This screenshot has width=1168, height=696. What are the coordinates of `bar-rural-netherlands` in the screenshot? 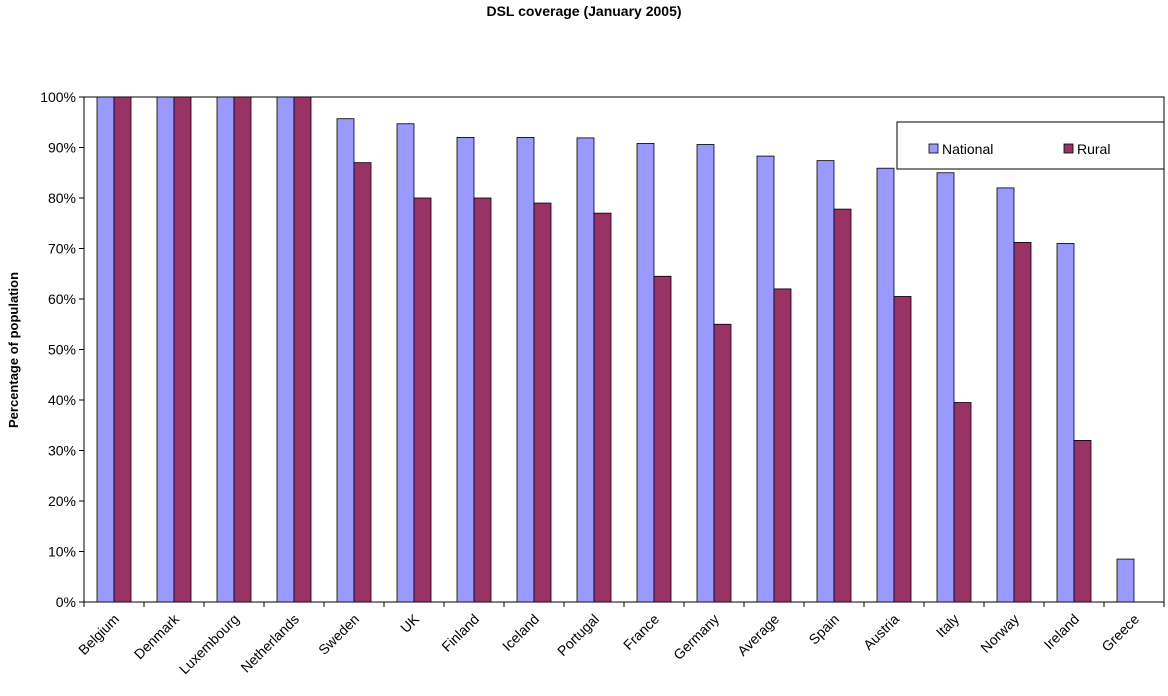 It's located at (302, 349).